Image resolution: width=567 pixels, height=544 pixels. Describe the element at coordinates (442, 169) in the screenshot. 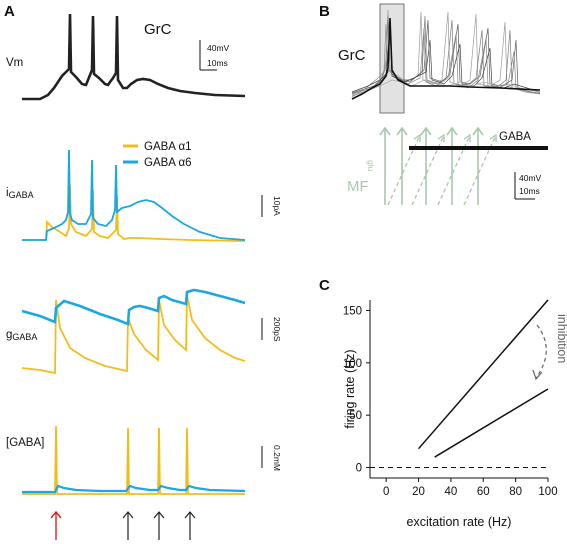

I see `mf-dashed-arrows` at that location.